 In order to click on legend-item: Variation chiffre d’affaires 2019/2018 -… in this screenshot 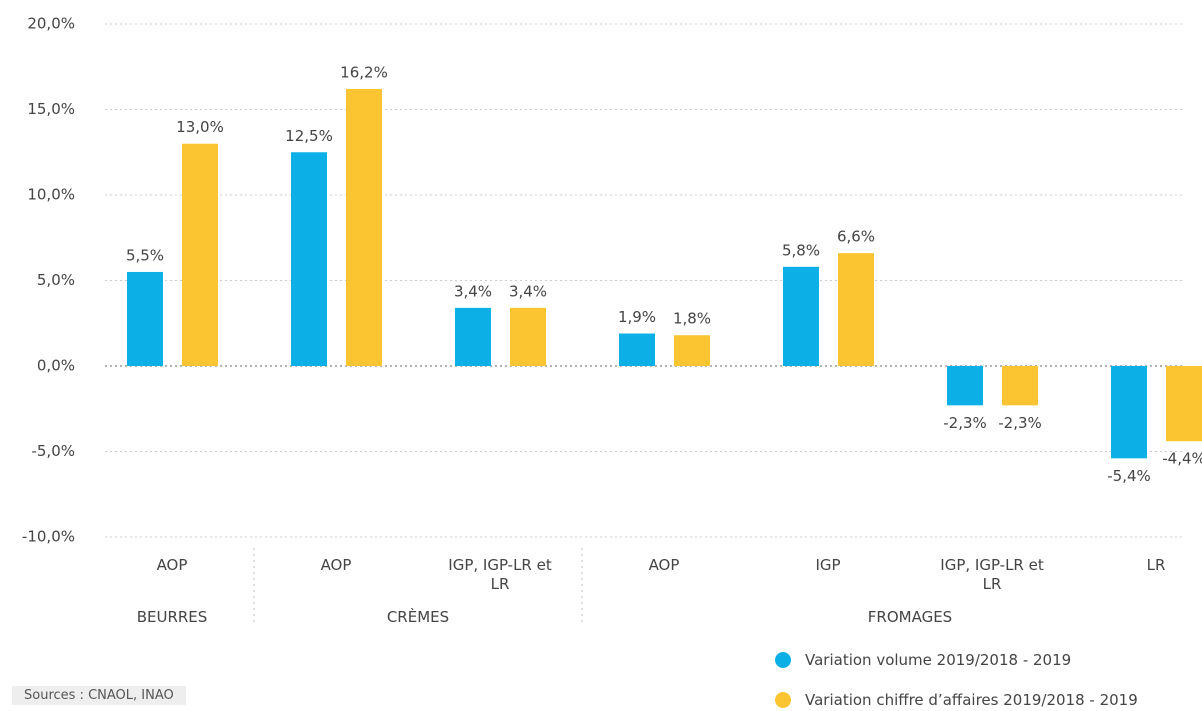, I will do `click(956, 700)`.